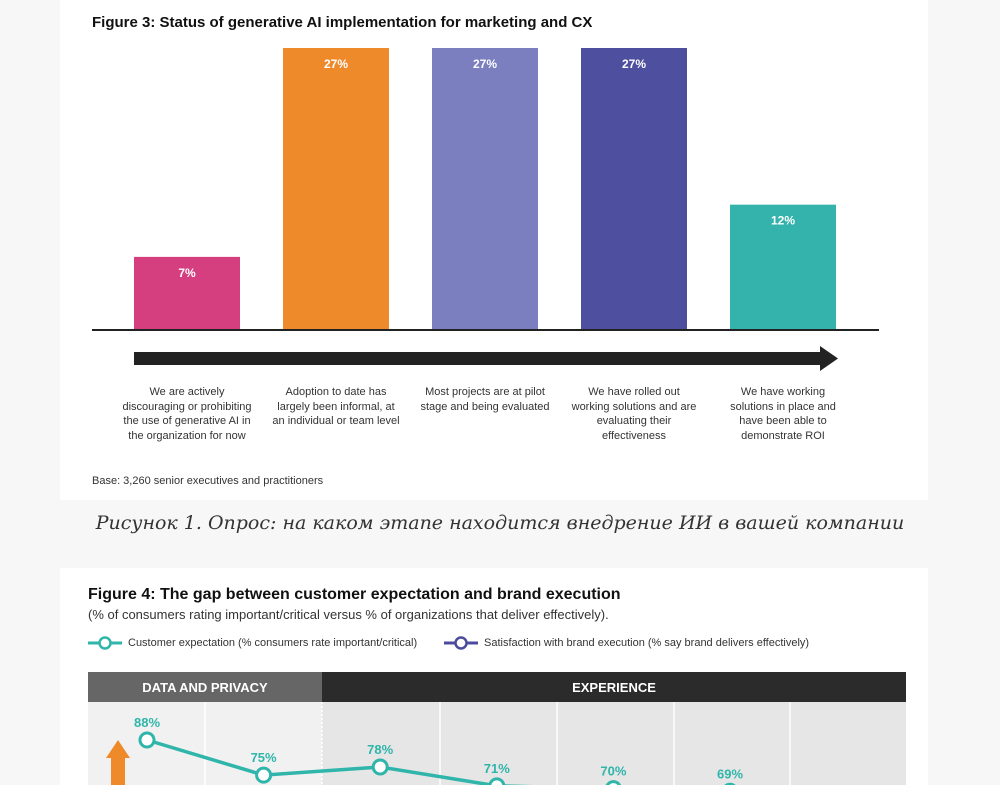 The width and height of the screenshot is (1000, 785). I want to click on progress-arrow-head, so click(829, 358).